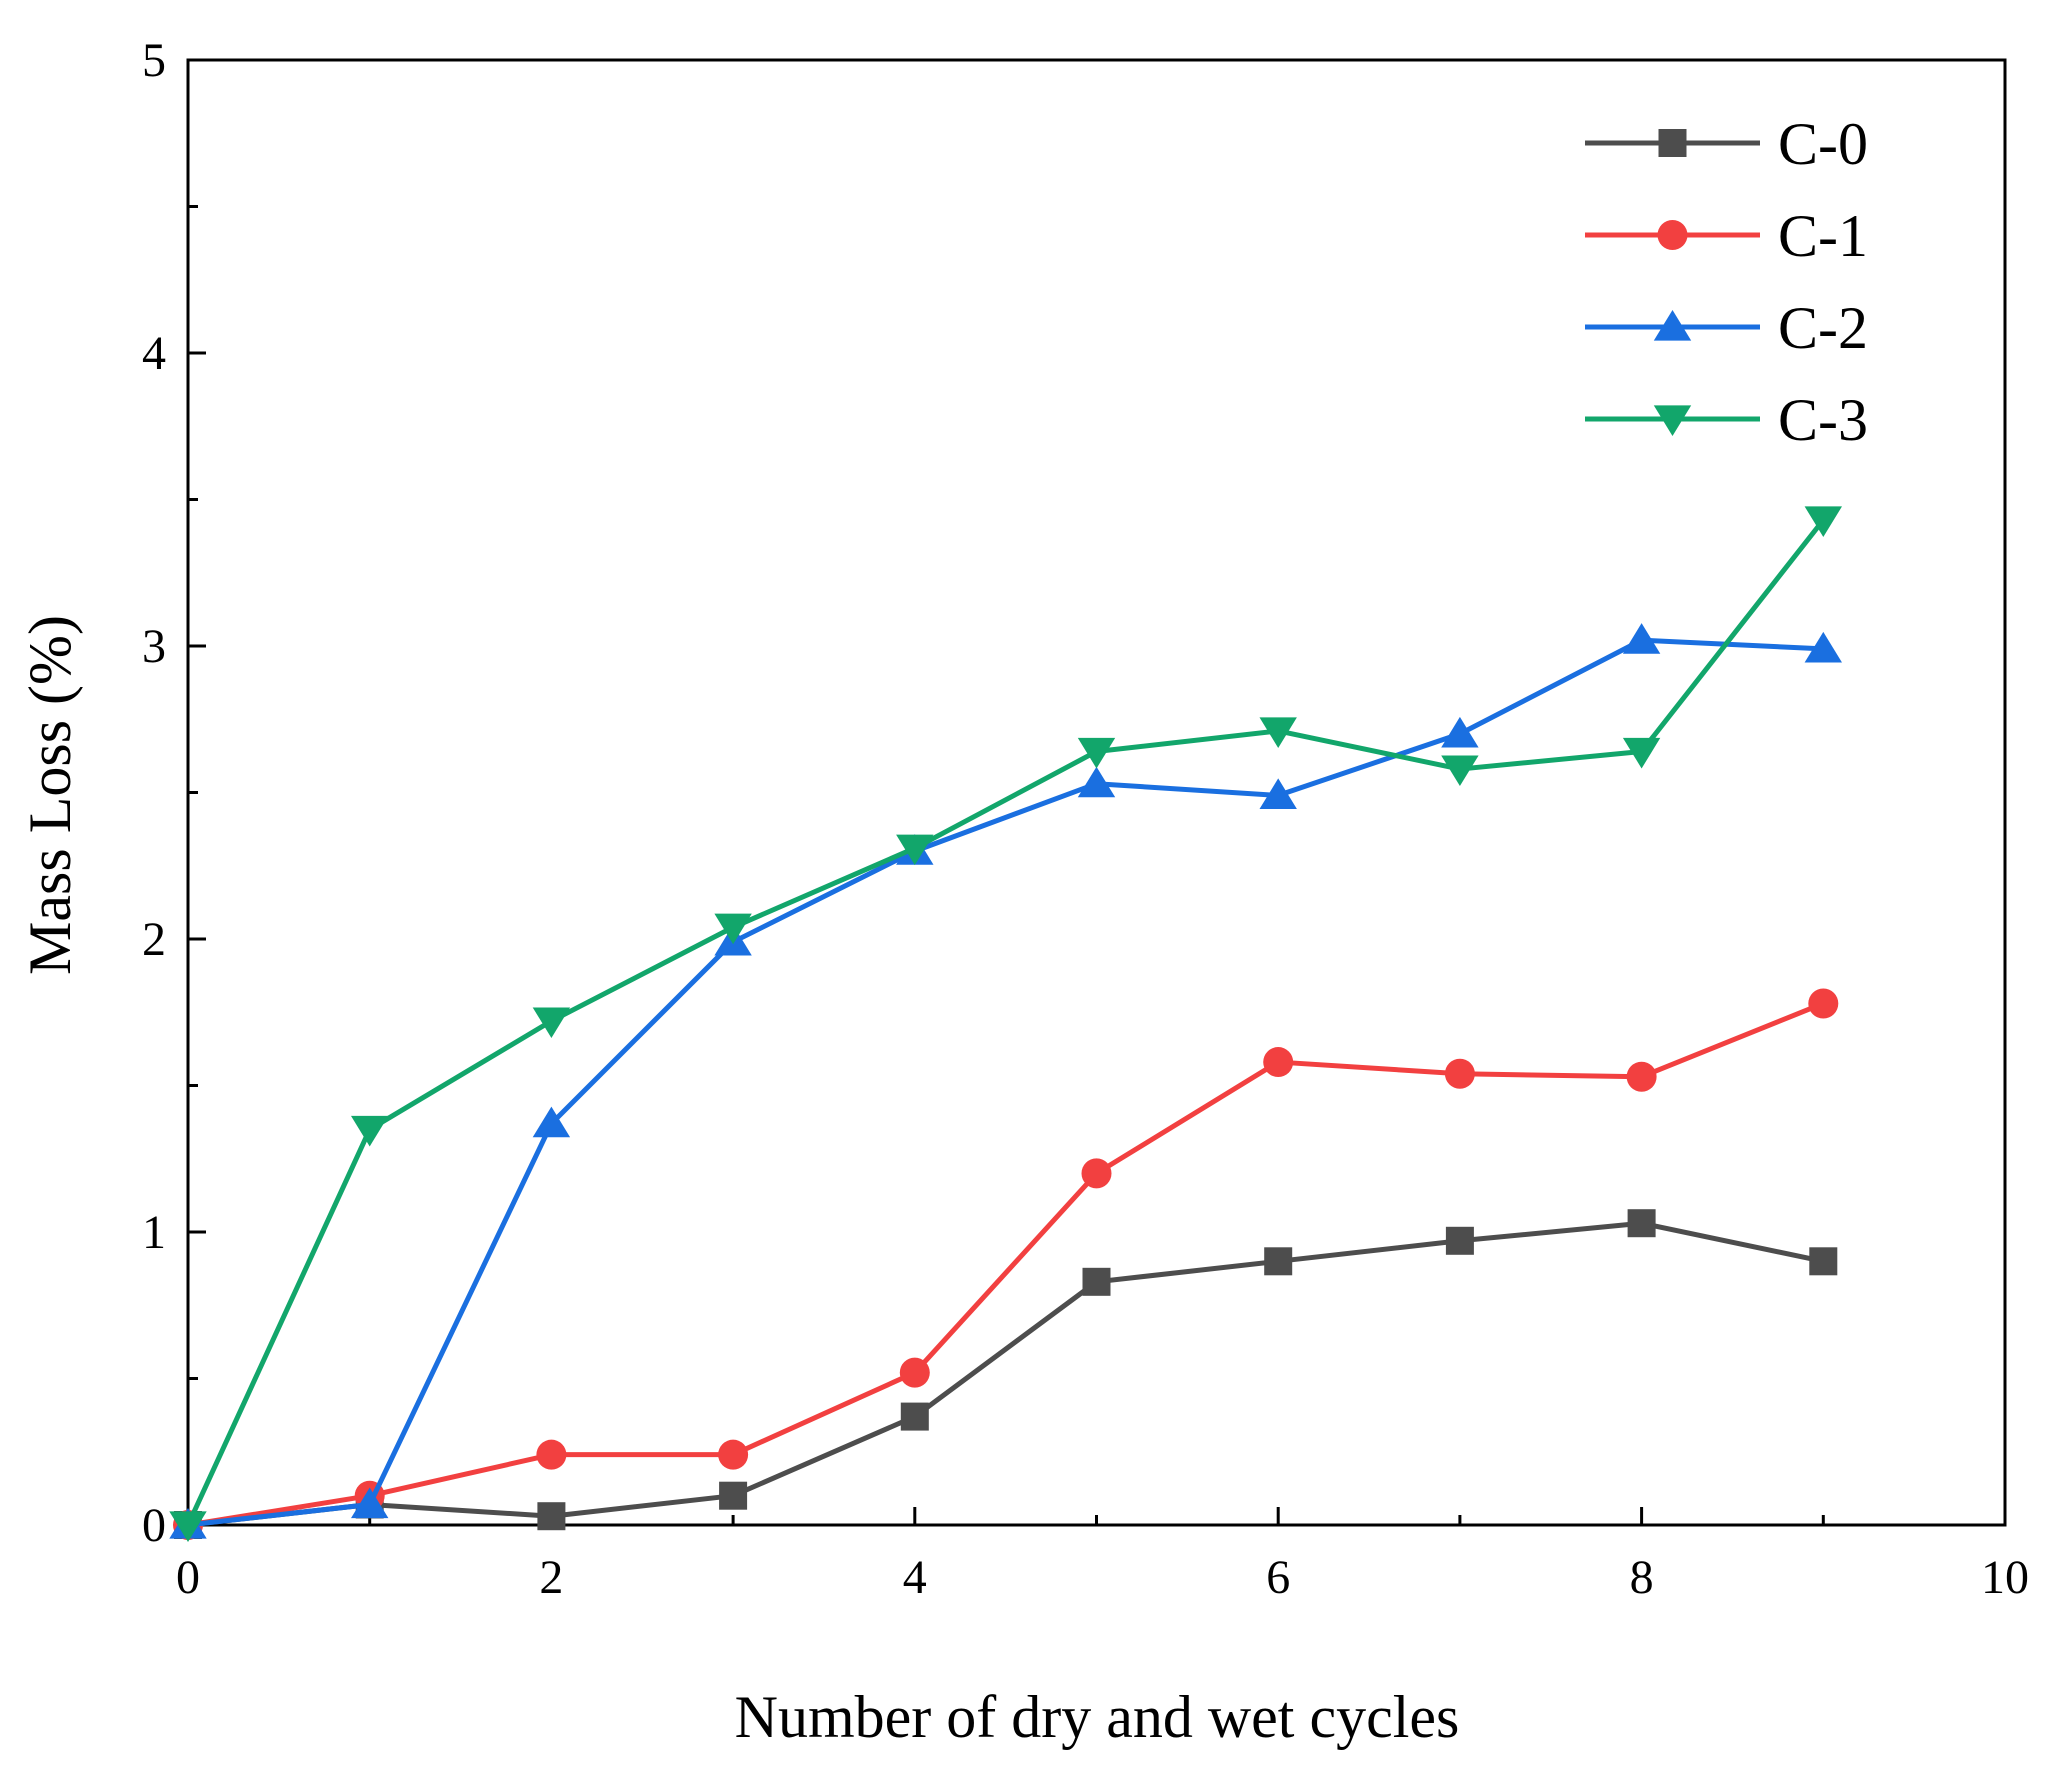 The image size is (2047, 1777). I want to click on legend-item-c-1: C-1, so click(1726, 236).